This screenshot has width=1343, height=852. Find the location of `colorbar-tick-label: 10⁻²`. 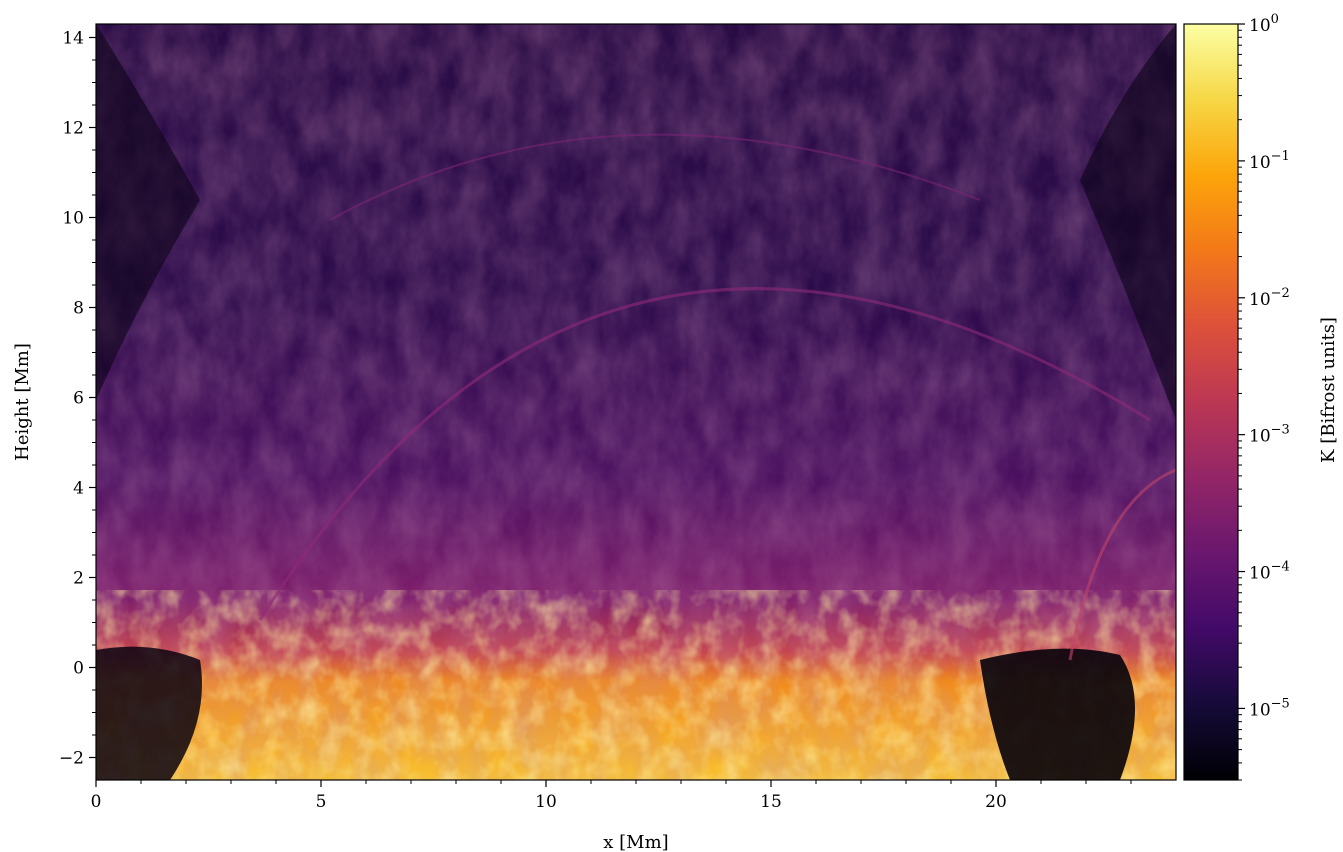

colorbar-tick-label: 10⁻² is located at coordinates (1269, 298).